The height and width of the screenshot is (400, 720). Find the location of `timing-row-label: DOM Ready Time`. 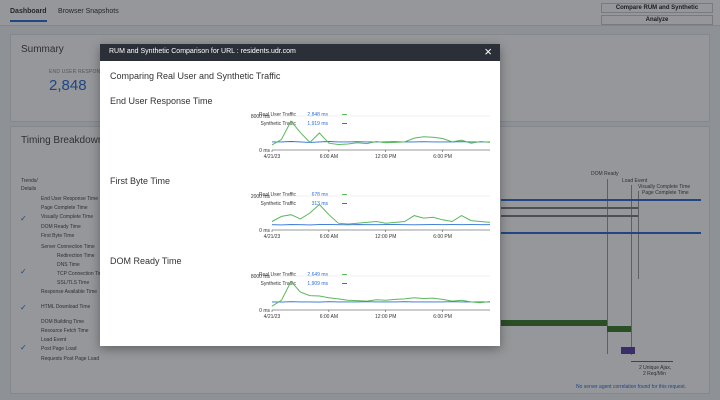

timing-row-label: DOM Ready Time is located at coordinates (61, 227).